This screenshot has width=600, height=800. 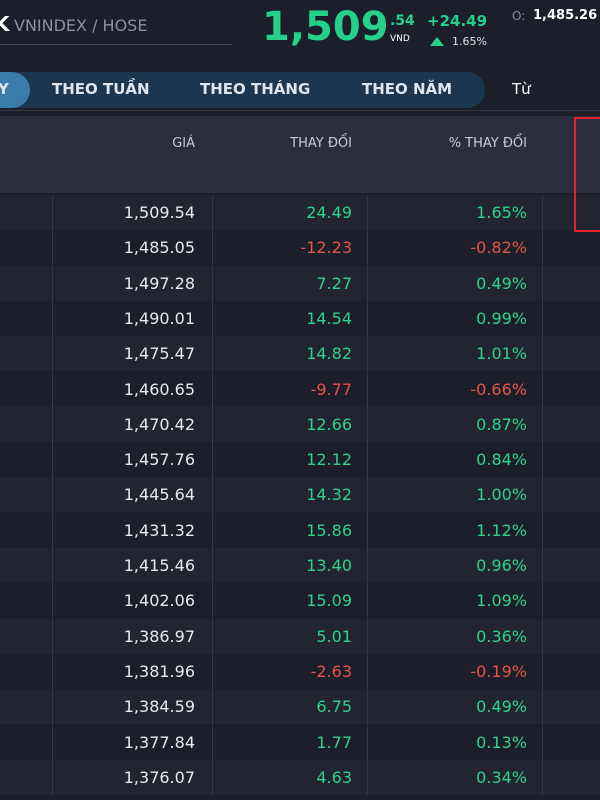 I want to click on tab-bar, so click(x=242, y=90).